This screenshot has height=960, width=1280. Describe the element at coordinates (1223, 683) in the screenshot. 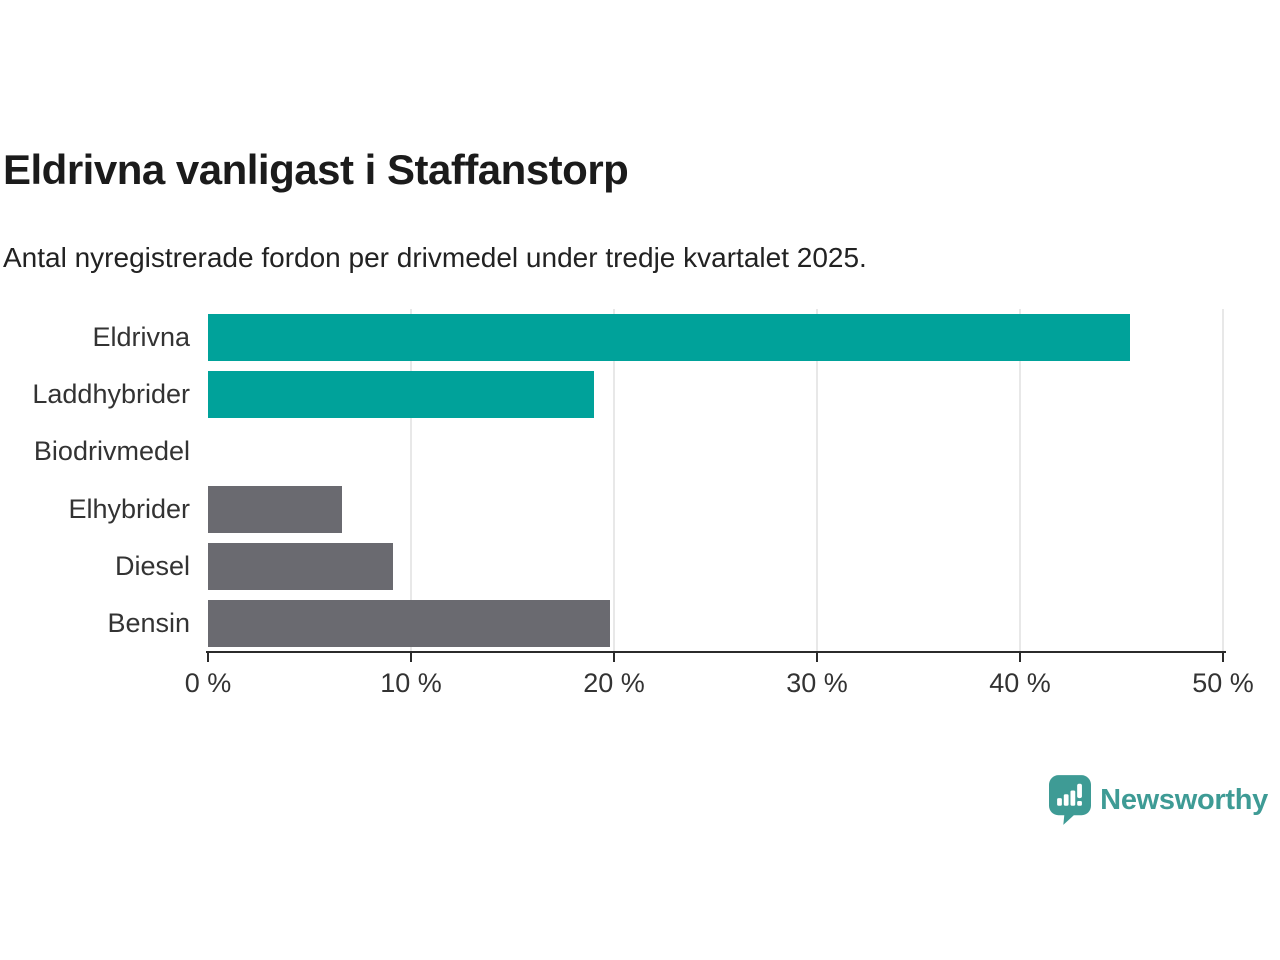

I see `x-tick-label-50: 50 %` at that location.